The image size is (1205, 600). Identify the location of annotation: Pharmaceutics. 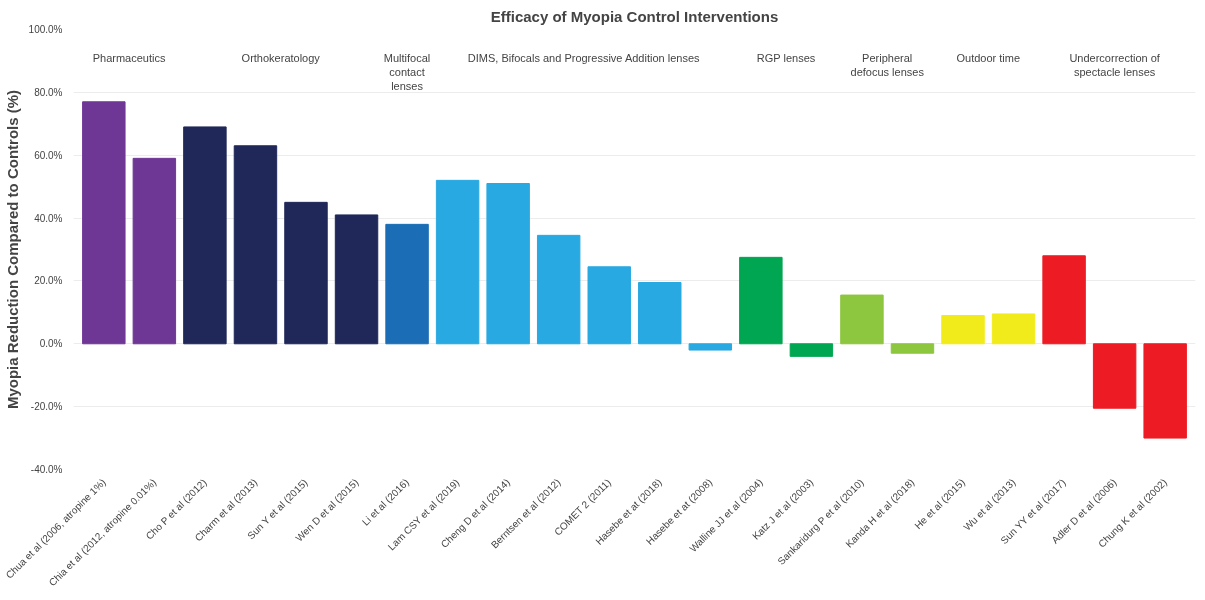
(129, 57).